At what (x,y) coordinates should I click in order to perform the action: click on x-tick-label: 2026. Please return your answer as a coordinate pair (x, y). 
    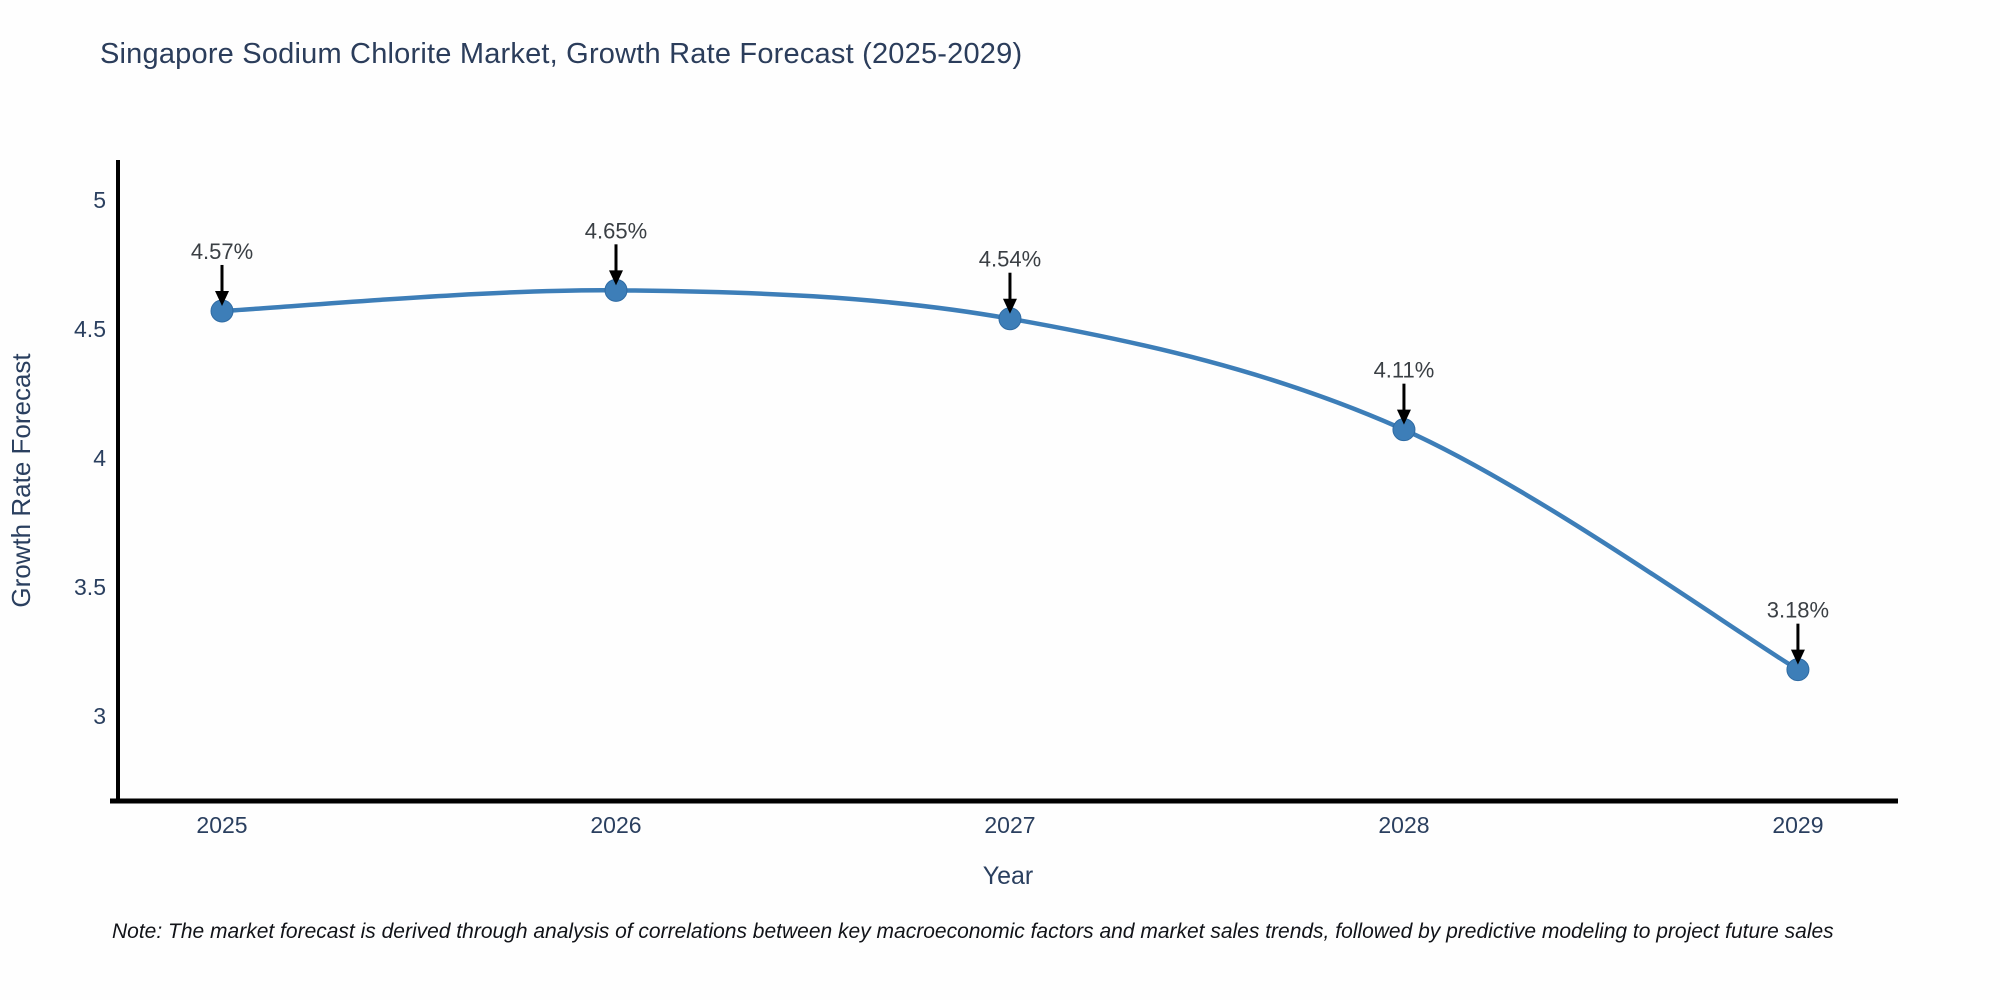
    Looking at the image, I should click on (615, 825).